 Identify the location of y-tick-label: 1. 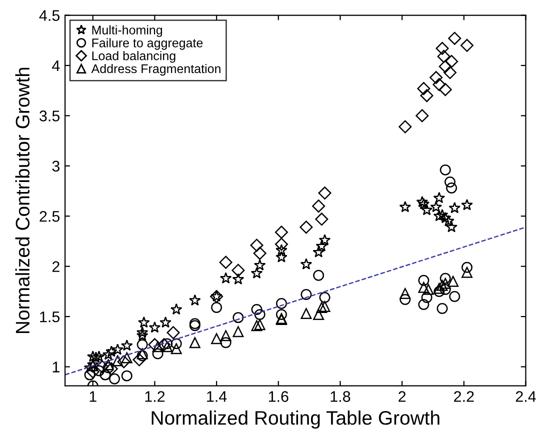
(56, 367).